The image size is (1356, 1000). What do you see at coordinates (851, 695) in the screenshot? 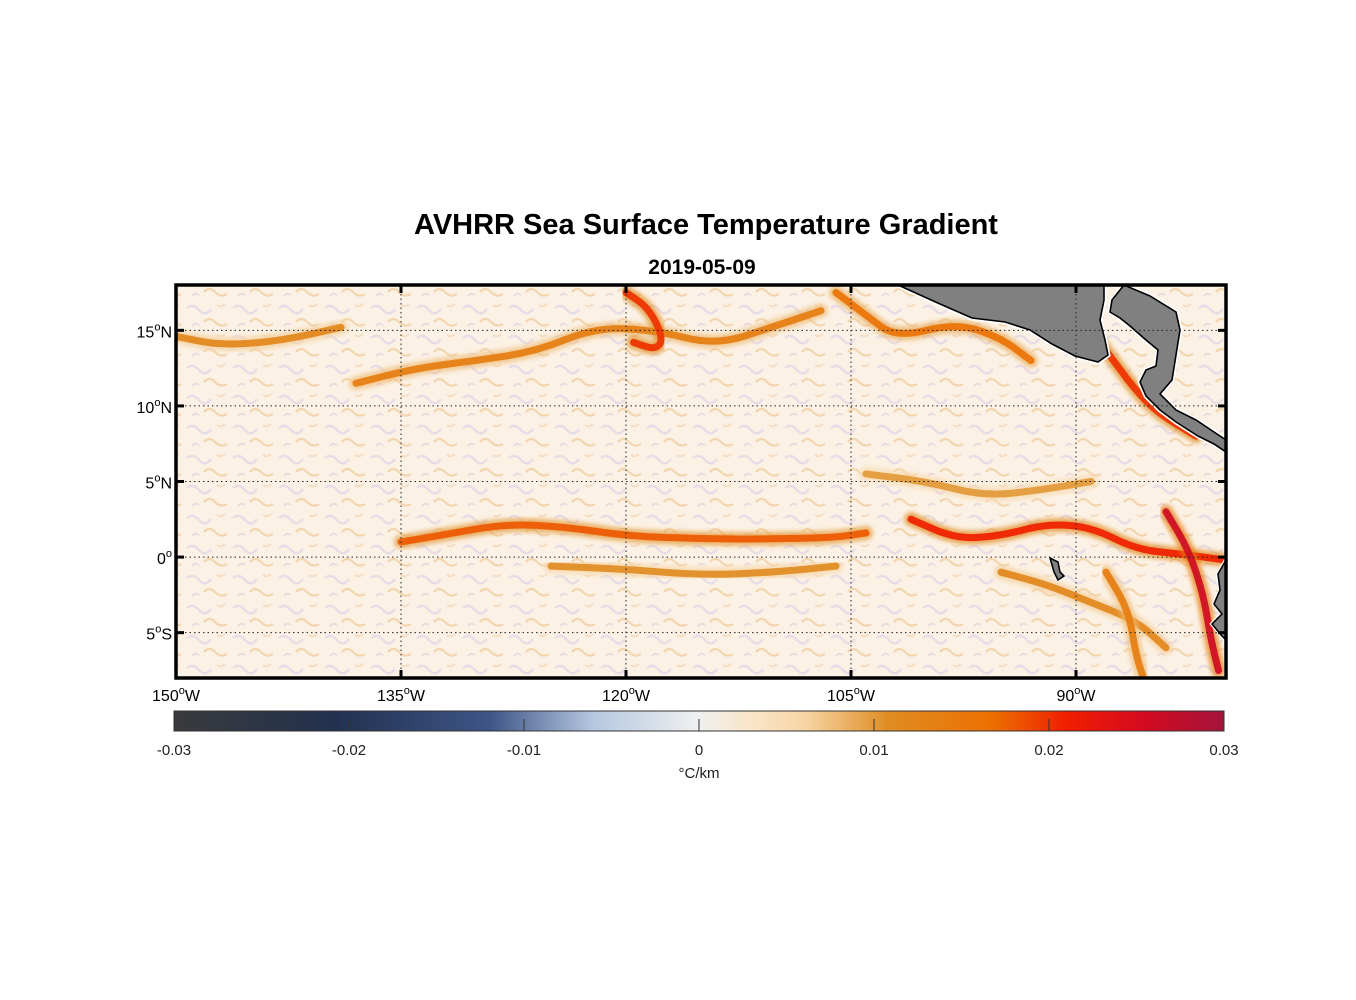
I see `lon-label: 105oW` at bounding box center [851, 695].